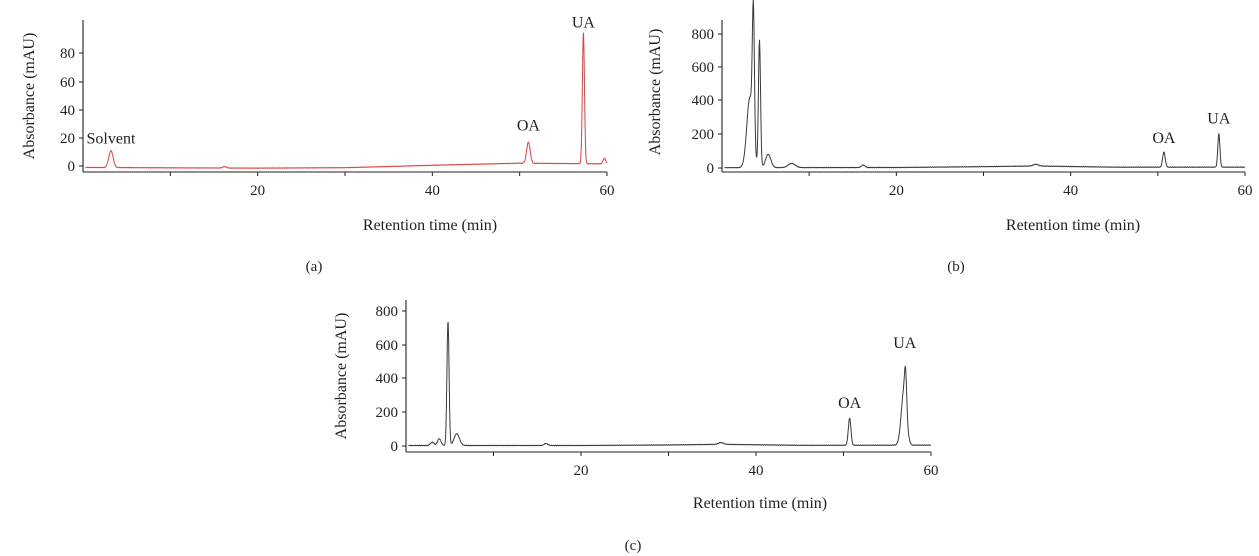 This screenshot has height=556, width=1259. Describe the element at coordinates (67, 83) in the screenshot. I see `y-tick-label: 60` at that location.